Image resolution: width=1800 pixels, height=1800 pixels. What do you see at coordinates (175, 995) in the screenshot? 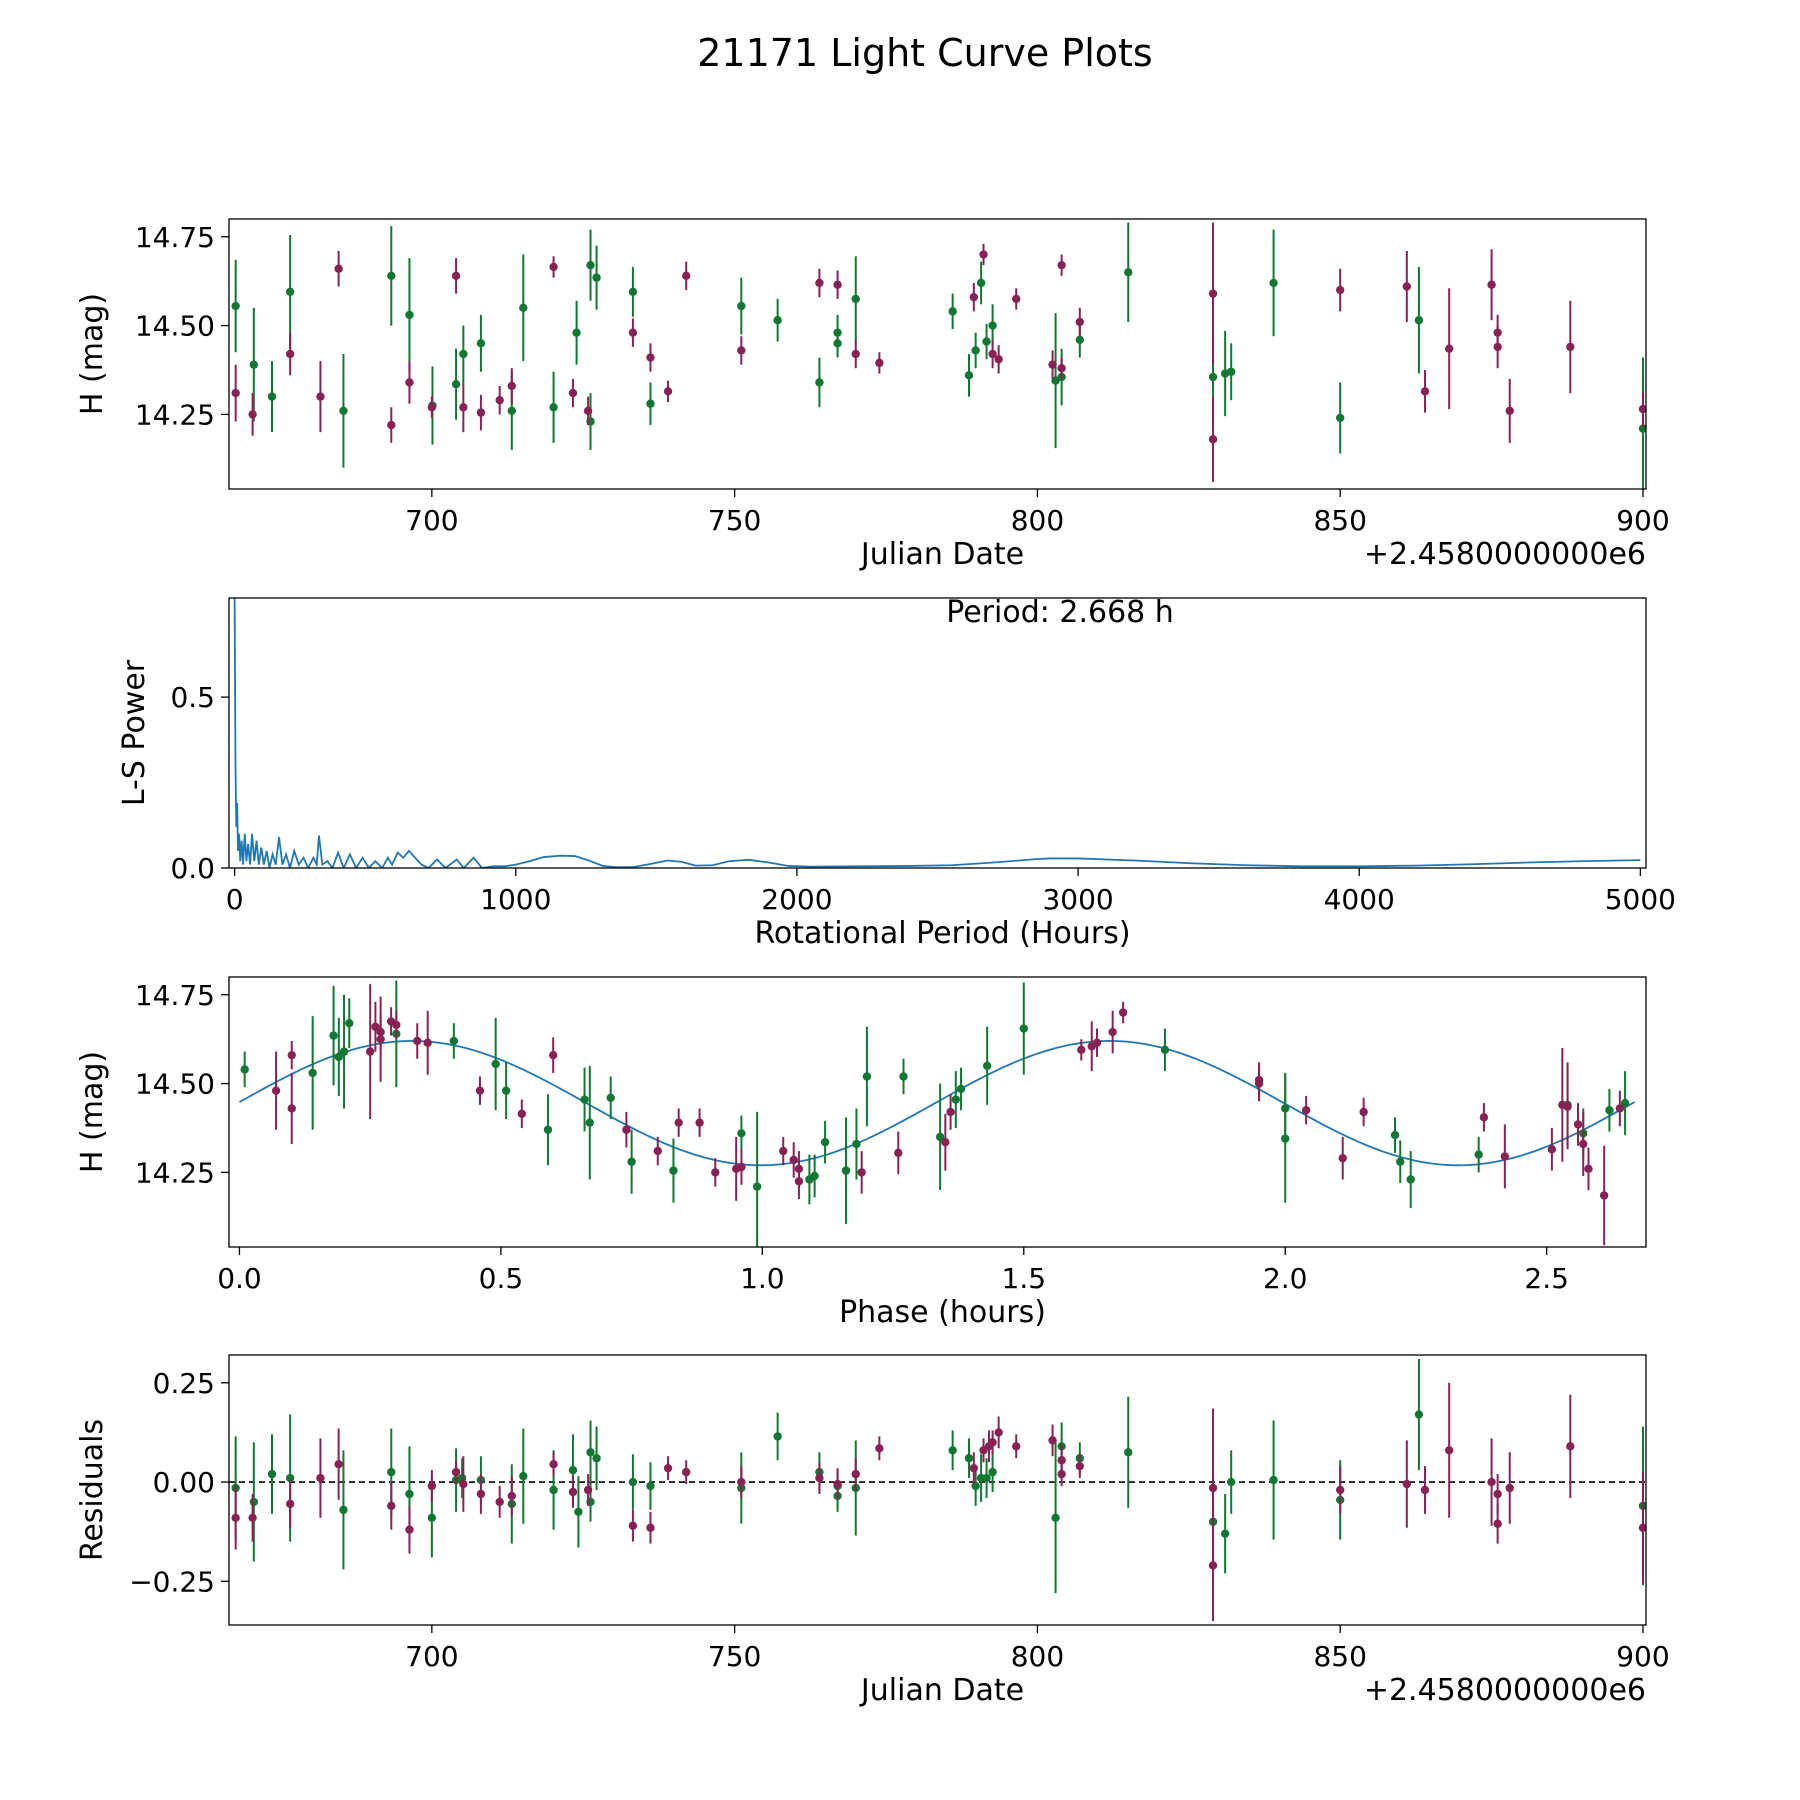
I see `y-tick-label: 14.75` at bounding box center [175, 995].